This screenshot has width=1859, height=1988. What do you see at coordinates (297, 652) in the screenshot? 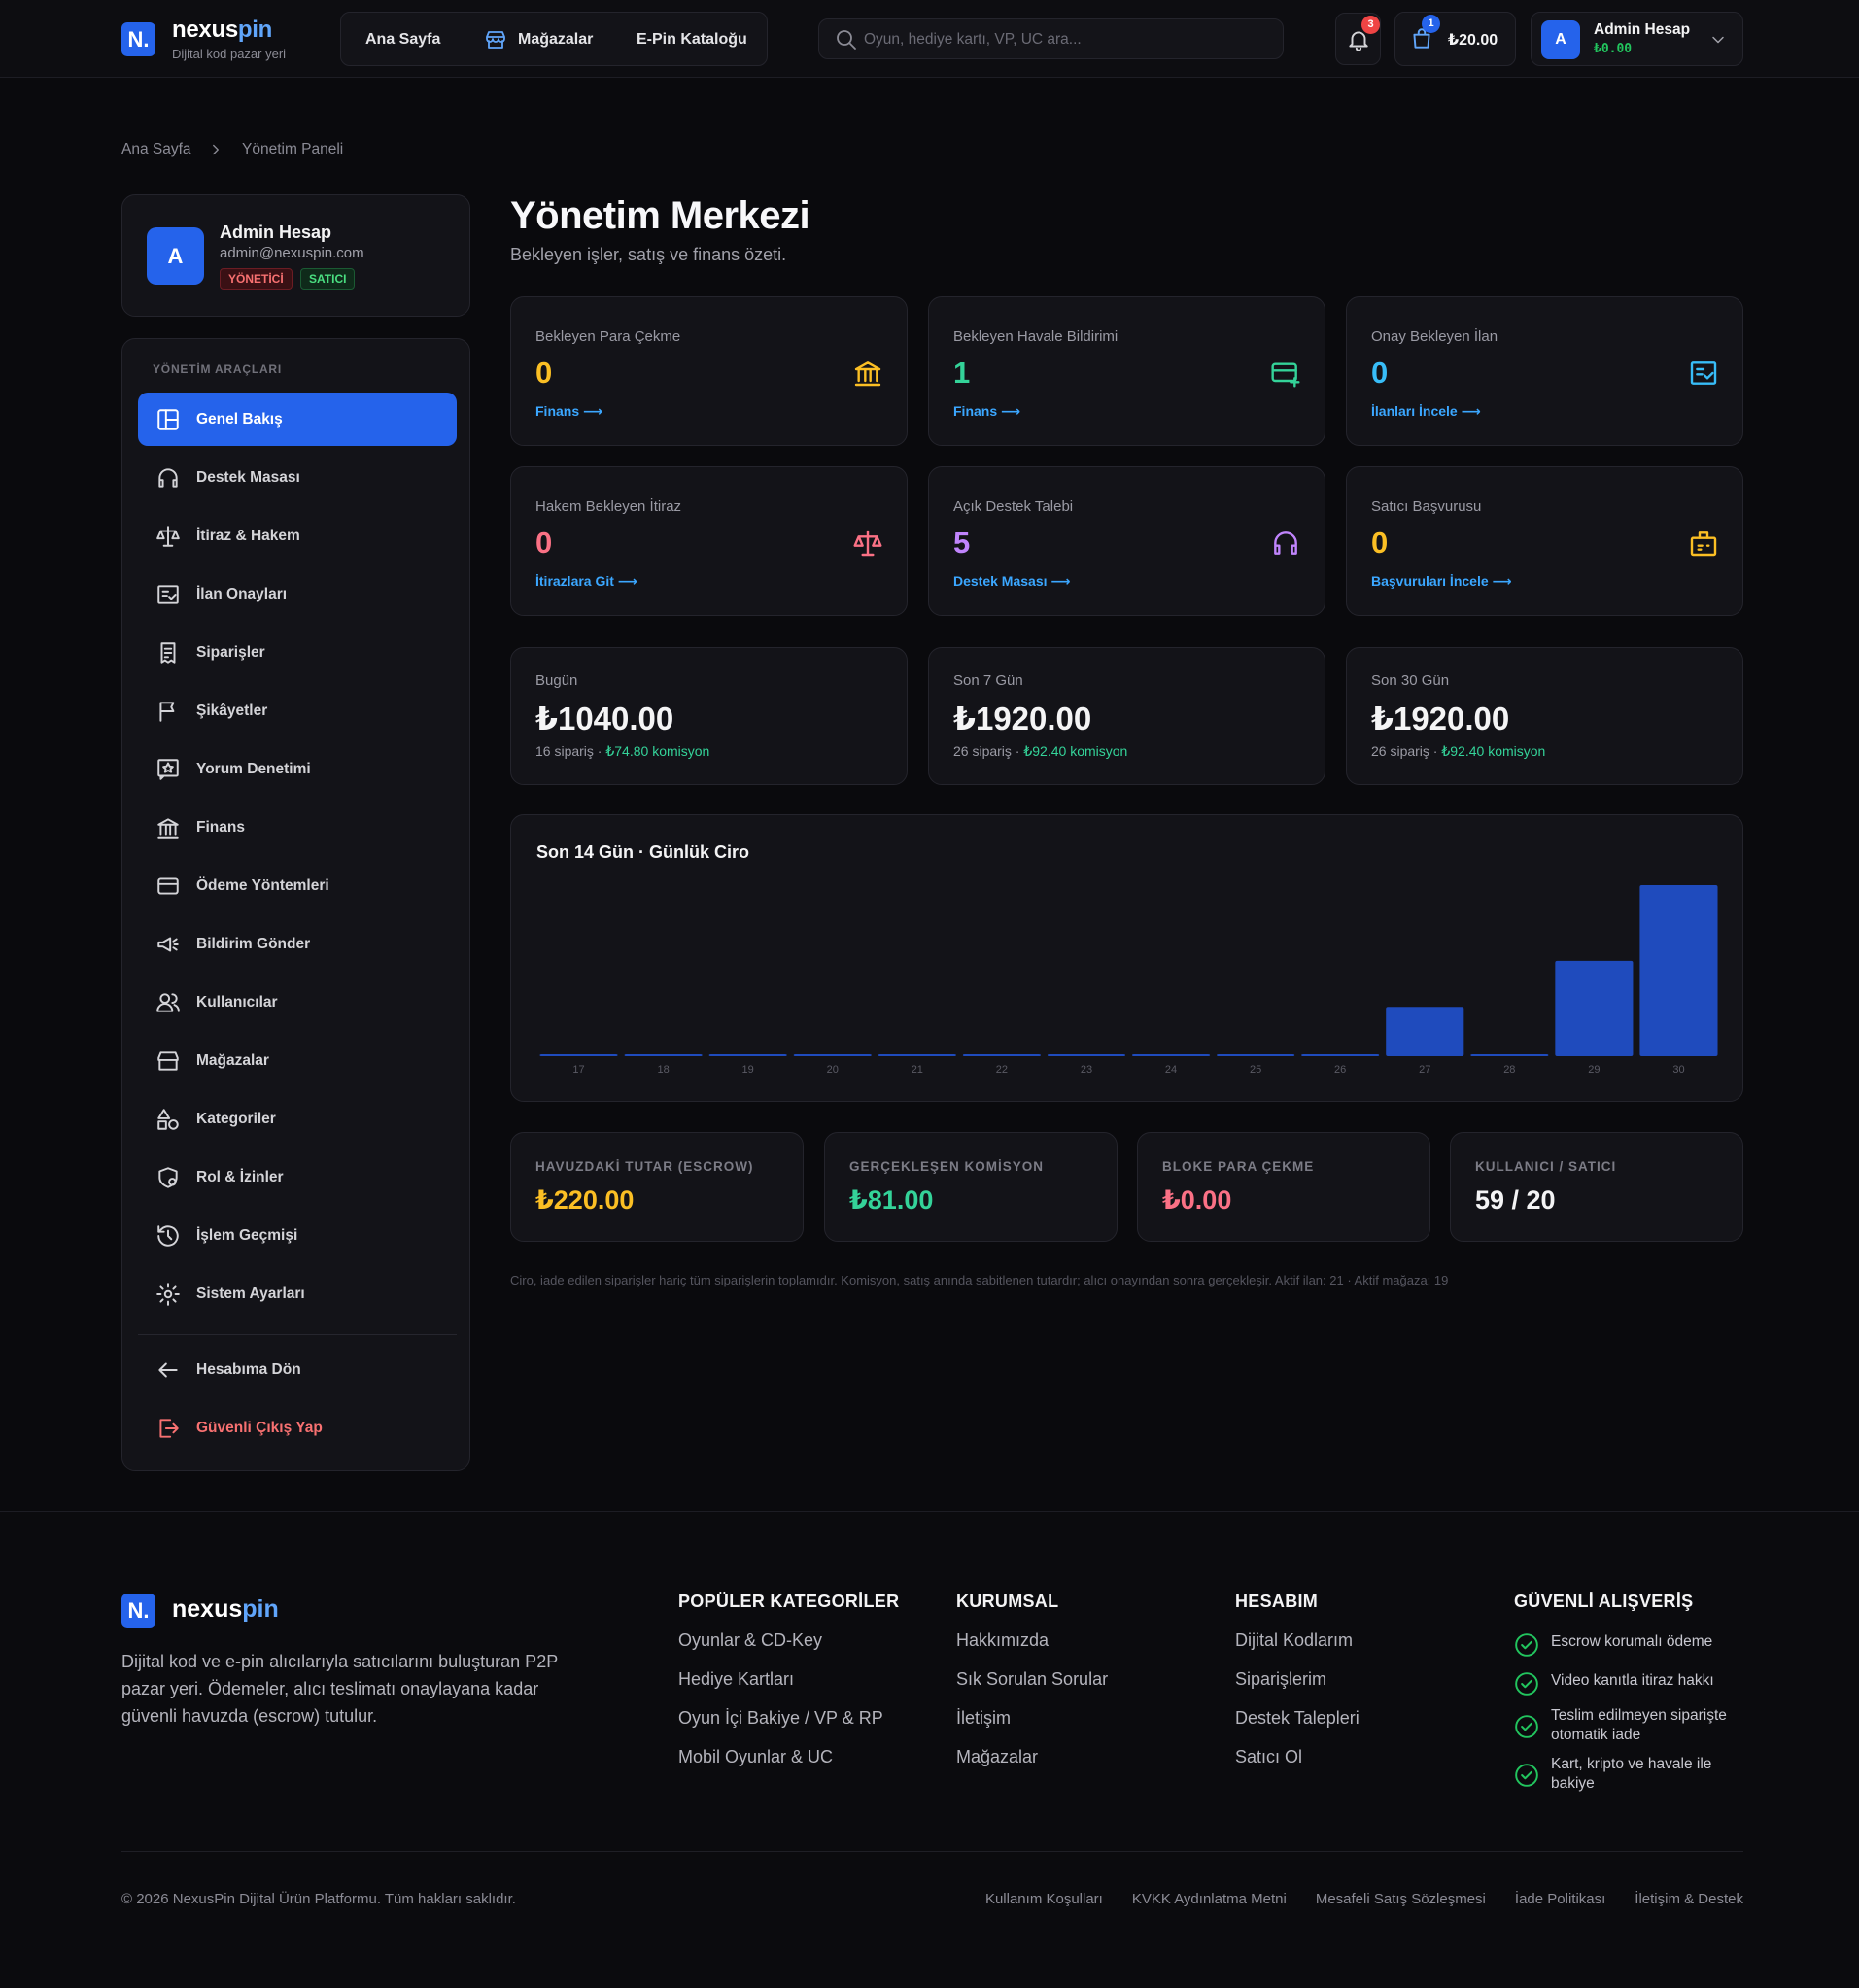
I see `sidebar-item: Siparişler` at bounding box center [297, 652].